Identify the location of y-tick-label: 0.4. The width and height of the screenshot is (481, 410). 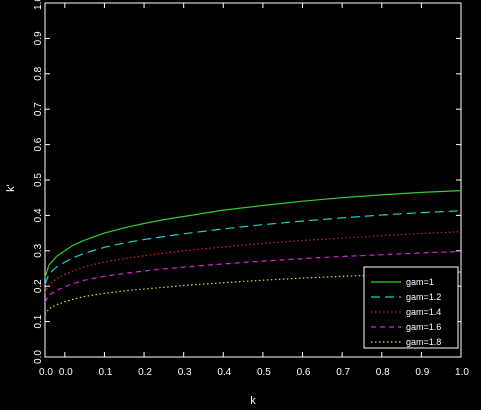
(38, 215).